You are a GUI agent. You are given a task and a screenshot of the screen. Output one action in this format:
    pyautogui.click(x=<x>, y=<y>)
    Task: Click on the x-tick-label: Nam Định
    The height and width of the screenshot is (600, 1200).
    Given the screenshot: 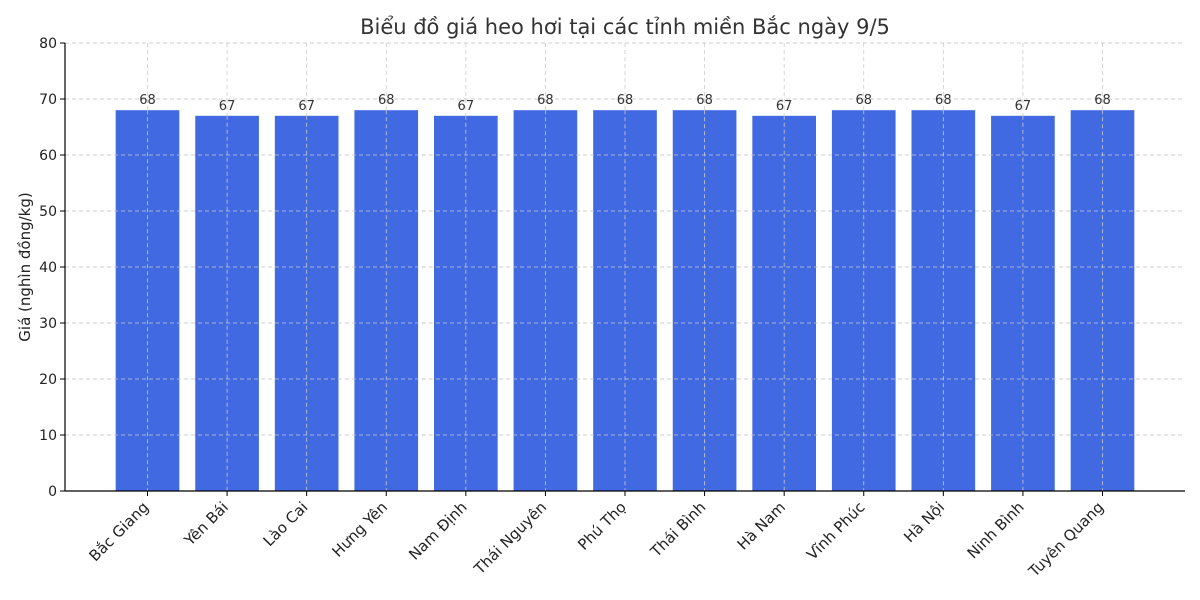 What is the action you would take?
    pyautogui.click(x=437, y=530)
    